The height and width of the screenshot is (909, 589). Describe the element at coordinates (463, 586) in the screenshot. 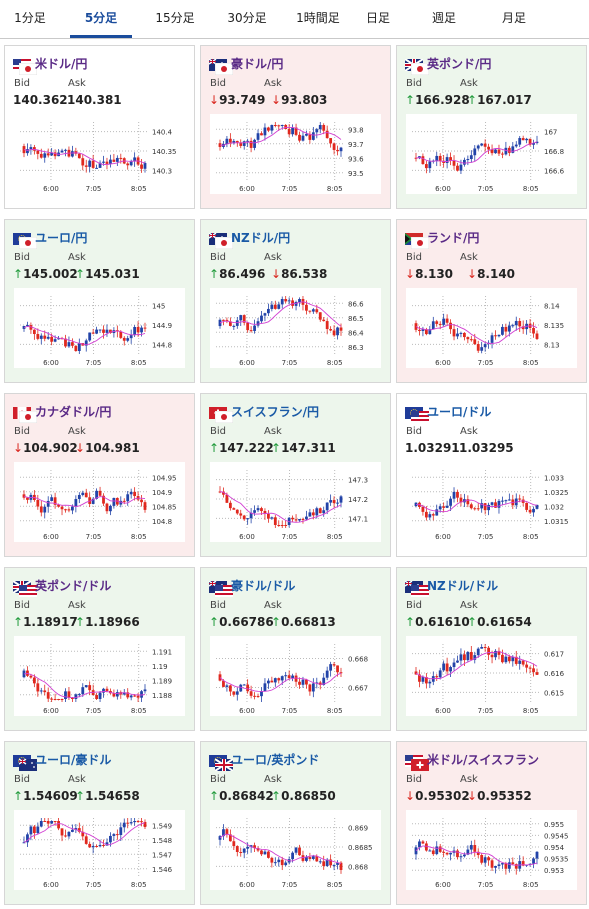

I see `pair-title: NZドル/ドル` at that location.